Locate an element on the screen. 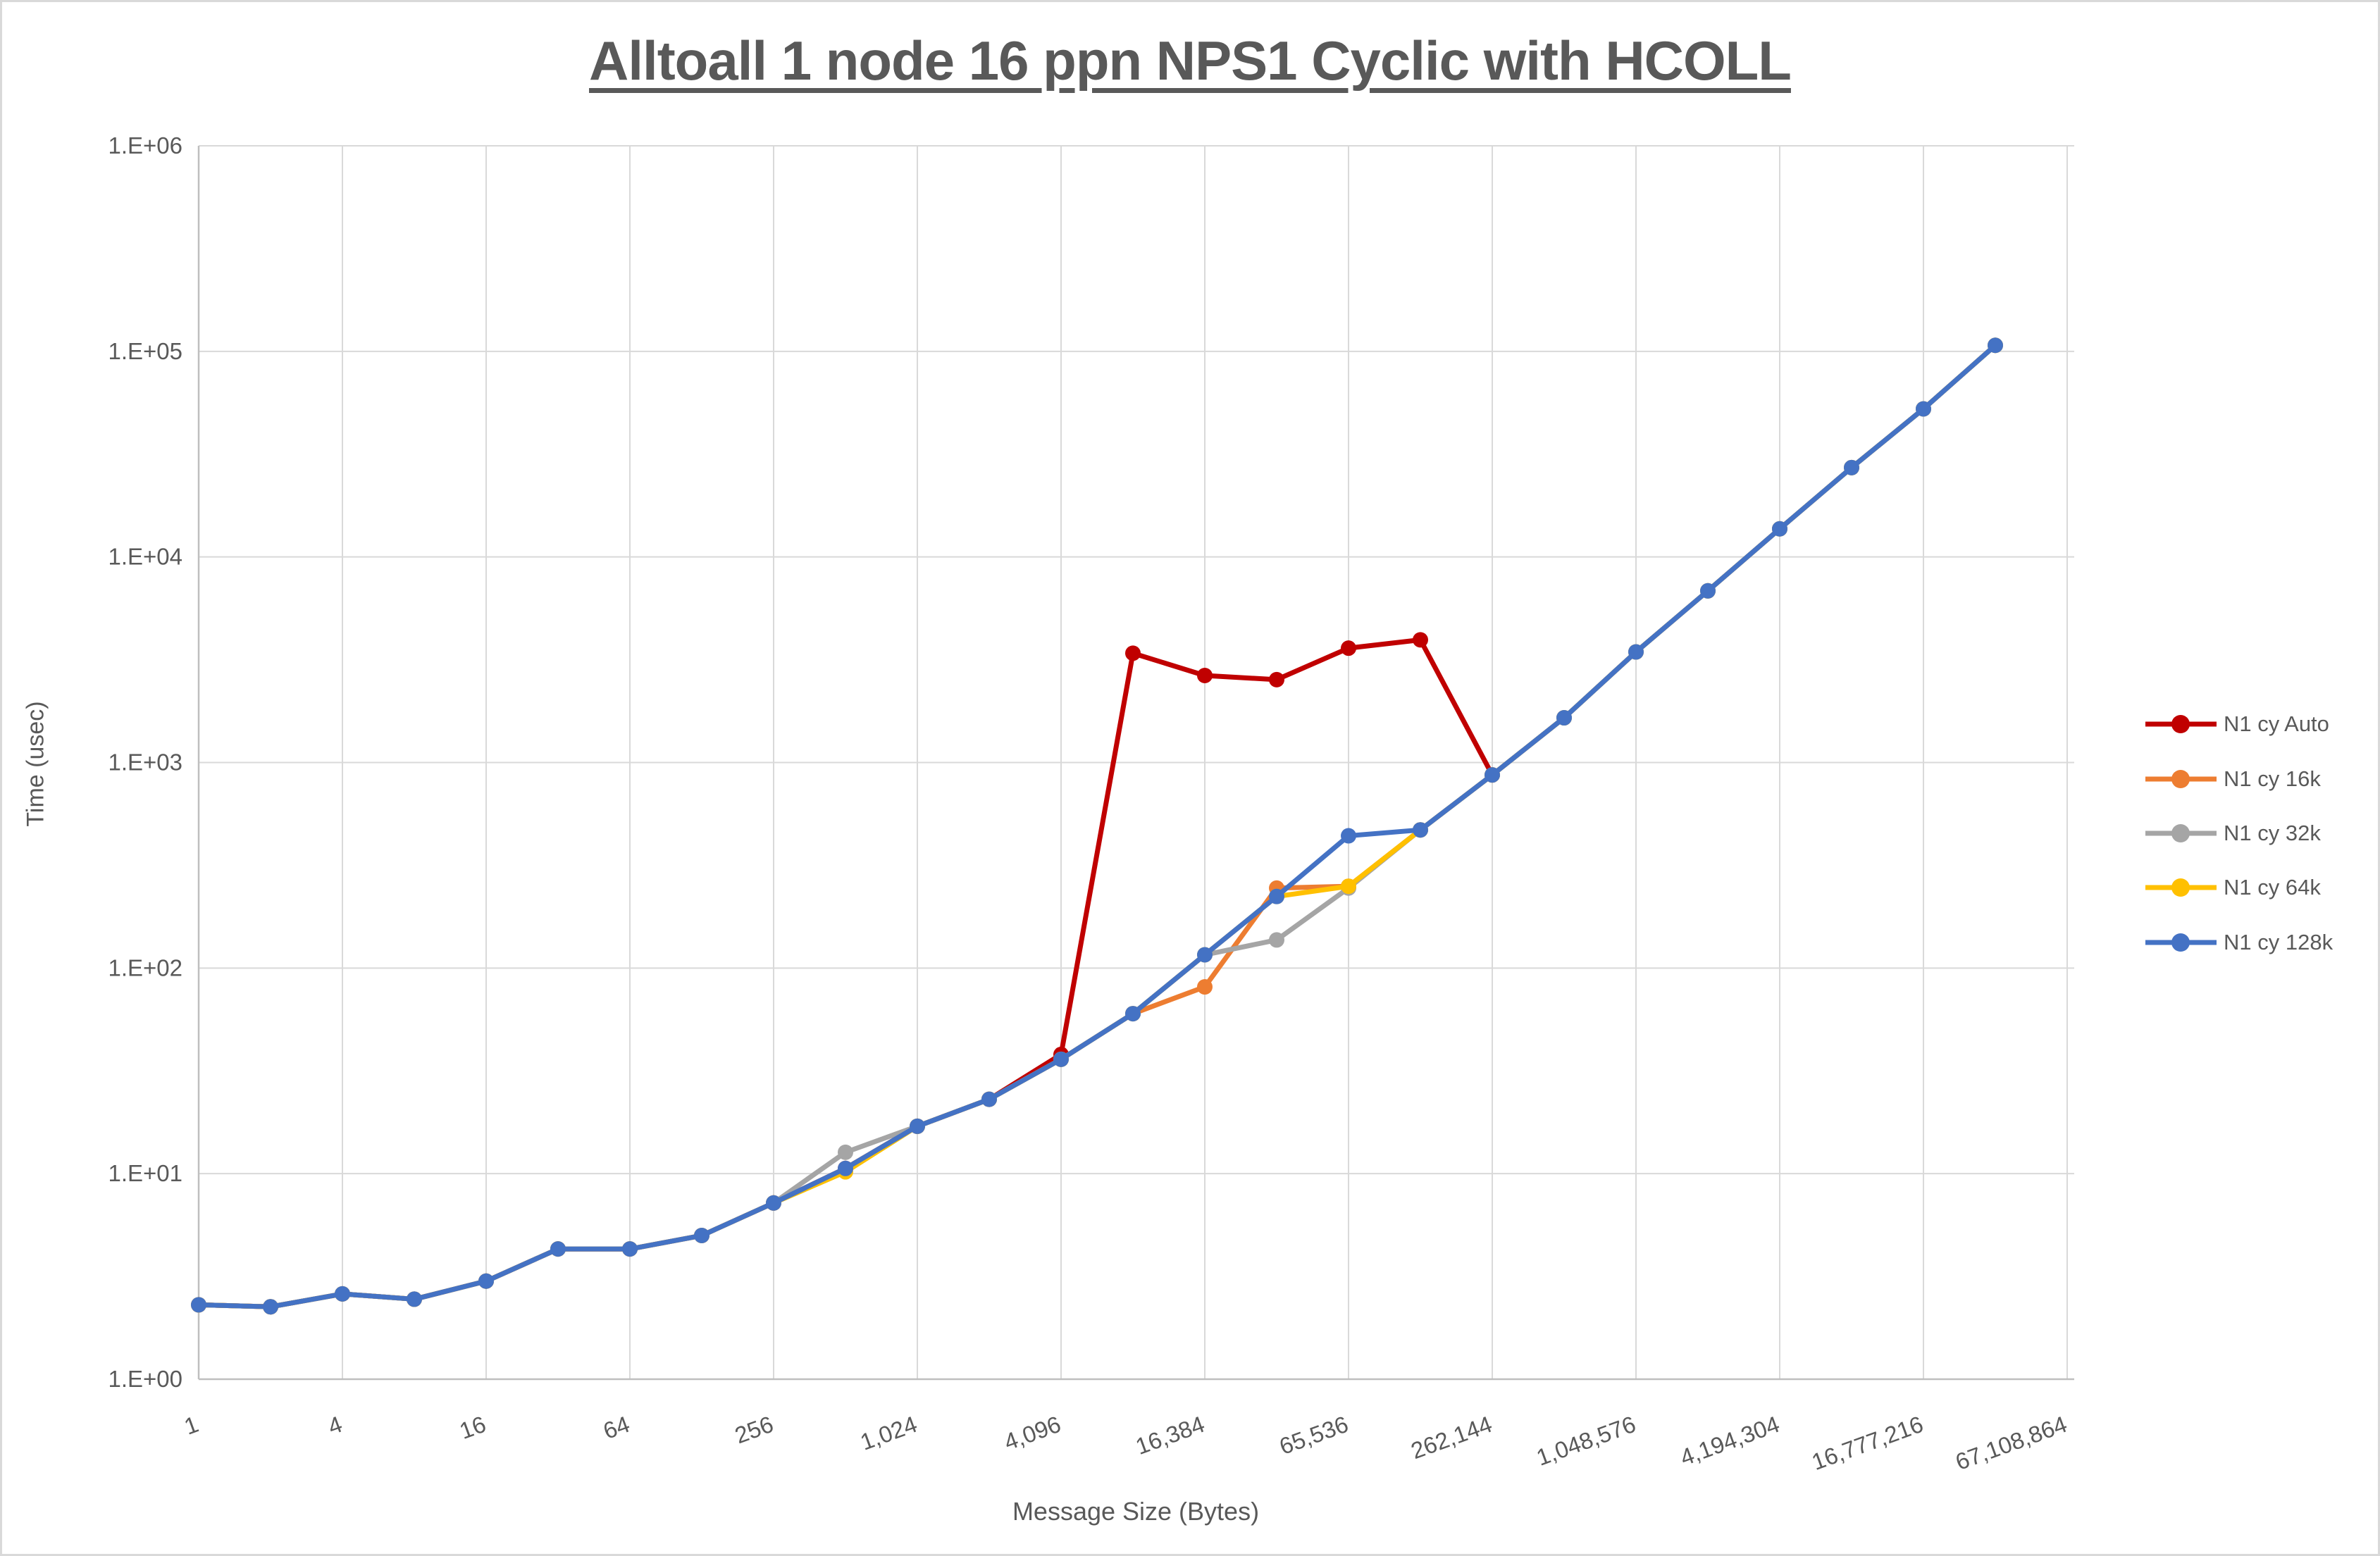  legend-item-N1-cy-Auto: N1 cy Auto is located at coordinates (2236, 724).